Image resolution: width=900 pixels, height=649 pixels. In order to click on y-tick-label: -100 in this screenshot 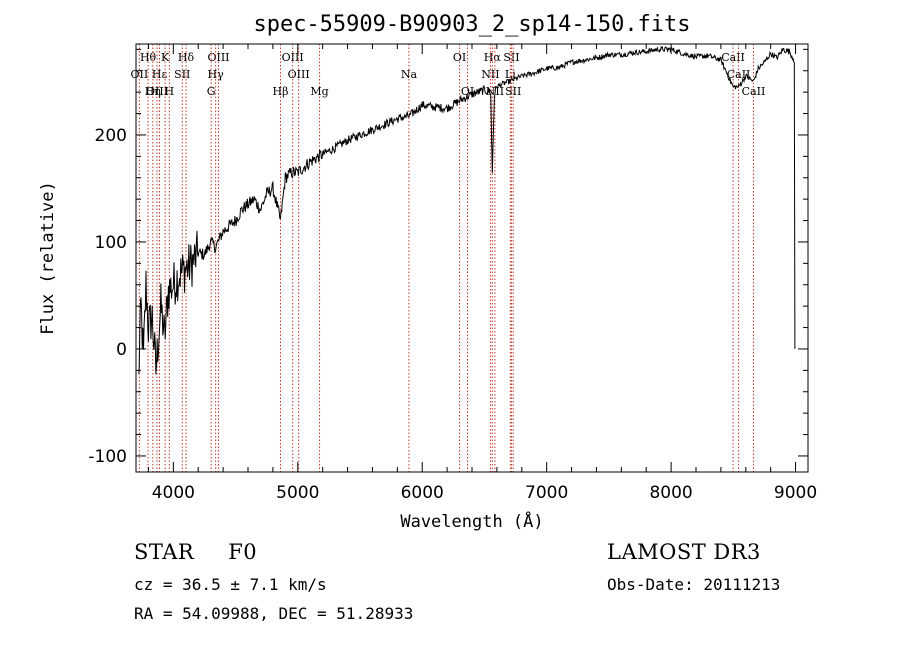, I will do `click(107, 457)`.